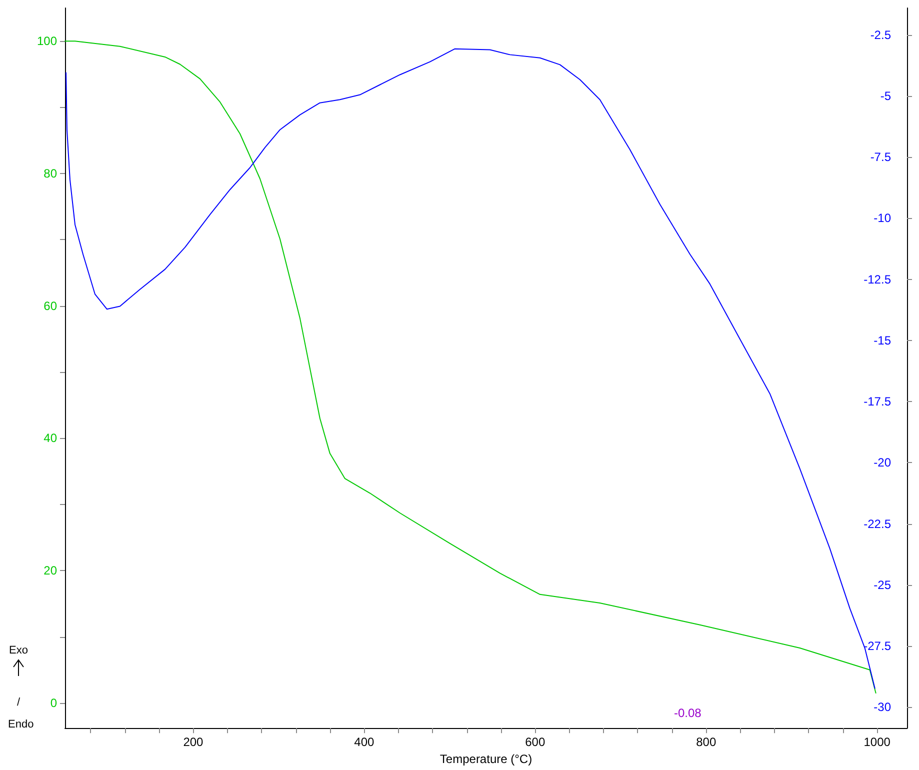 The height and width of the screenshot is (770, 919). What do you see at coordinates (688, 713) in the screenshot?
I see `annotation: -0.08` at bounding box center [688, 713].